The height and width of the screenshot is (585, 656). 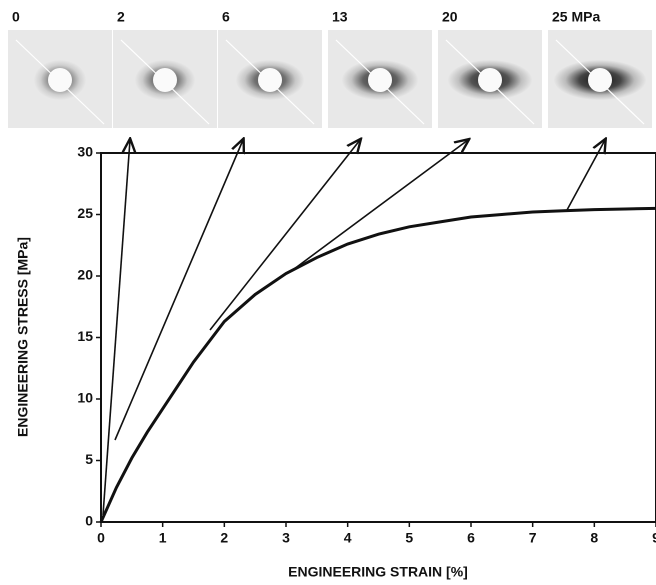 What do you see at coordinates (654, 538) in the screenshot?
I see `x-tick-label: 9` at bounding box center [654, 538].